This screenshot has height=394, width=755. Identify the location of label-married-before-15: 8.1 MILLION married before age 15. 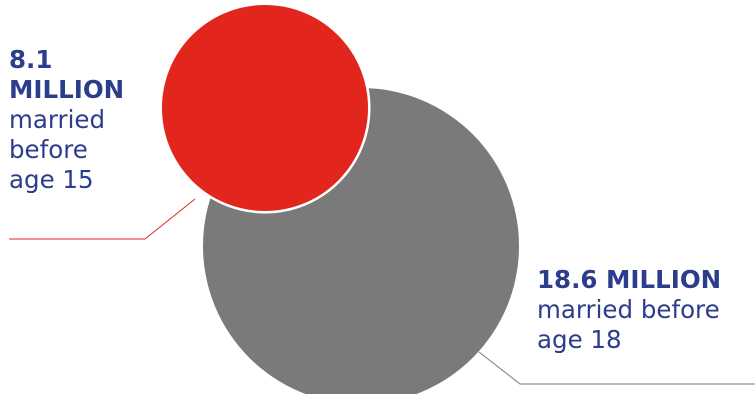
(84, 119).